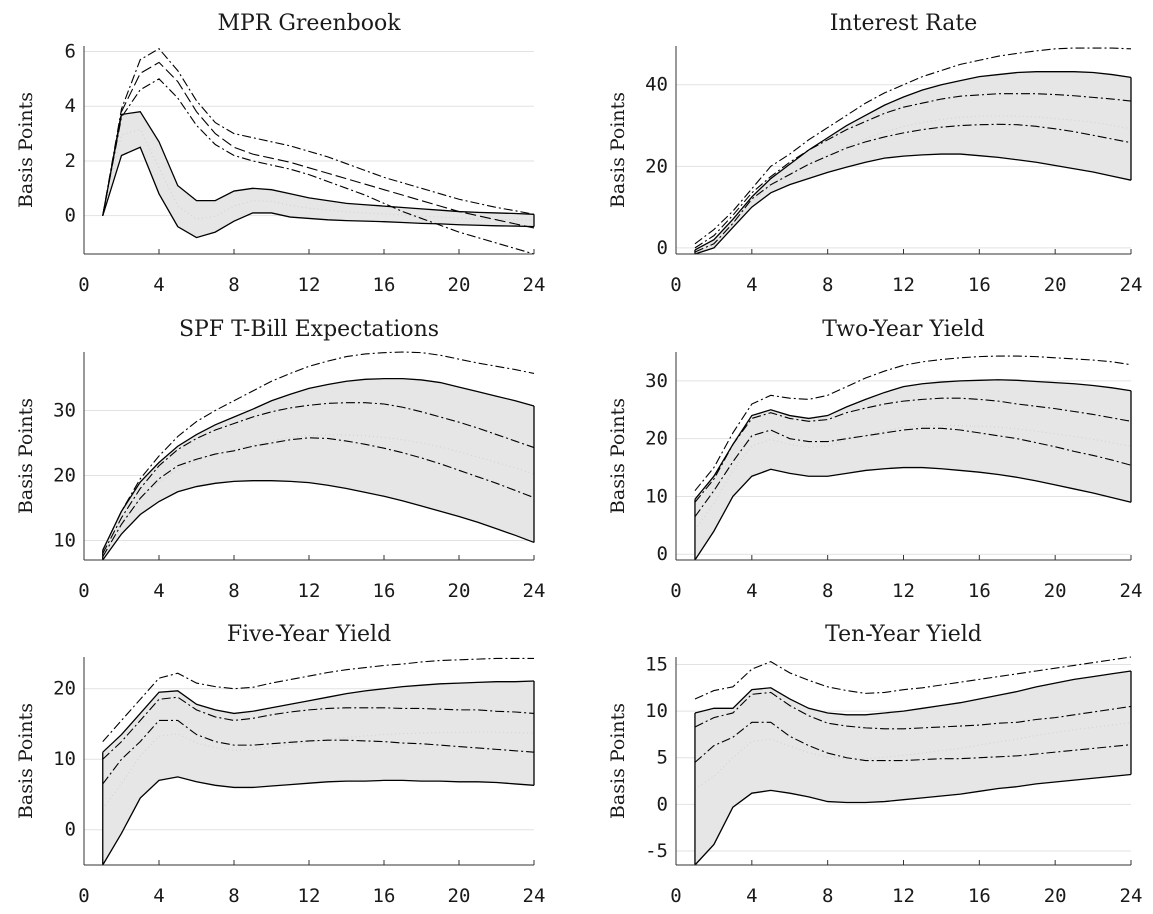 Image resolution: width=1153 pixels, height=914 pixels. I want to click on panel-title: Five-Year Yield, so click(309, 634).